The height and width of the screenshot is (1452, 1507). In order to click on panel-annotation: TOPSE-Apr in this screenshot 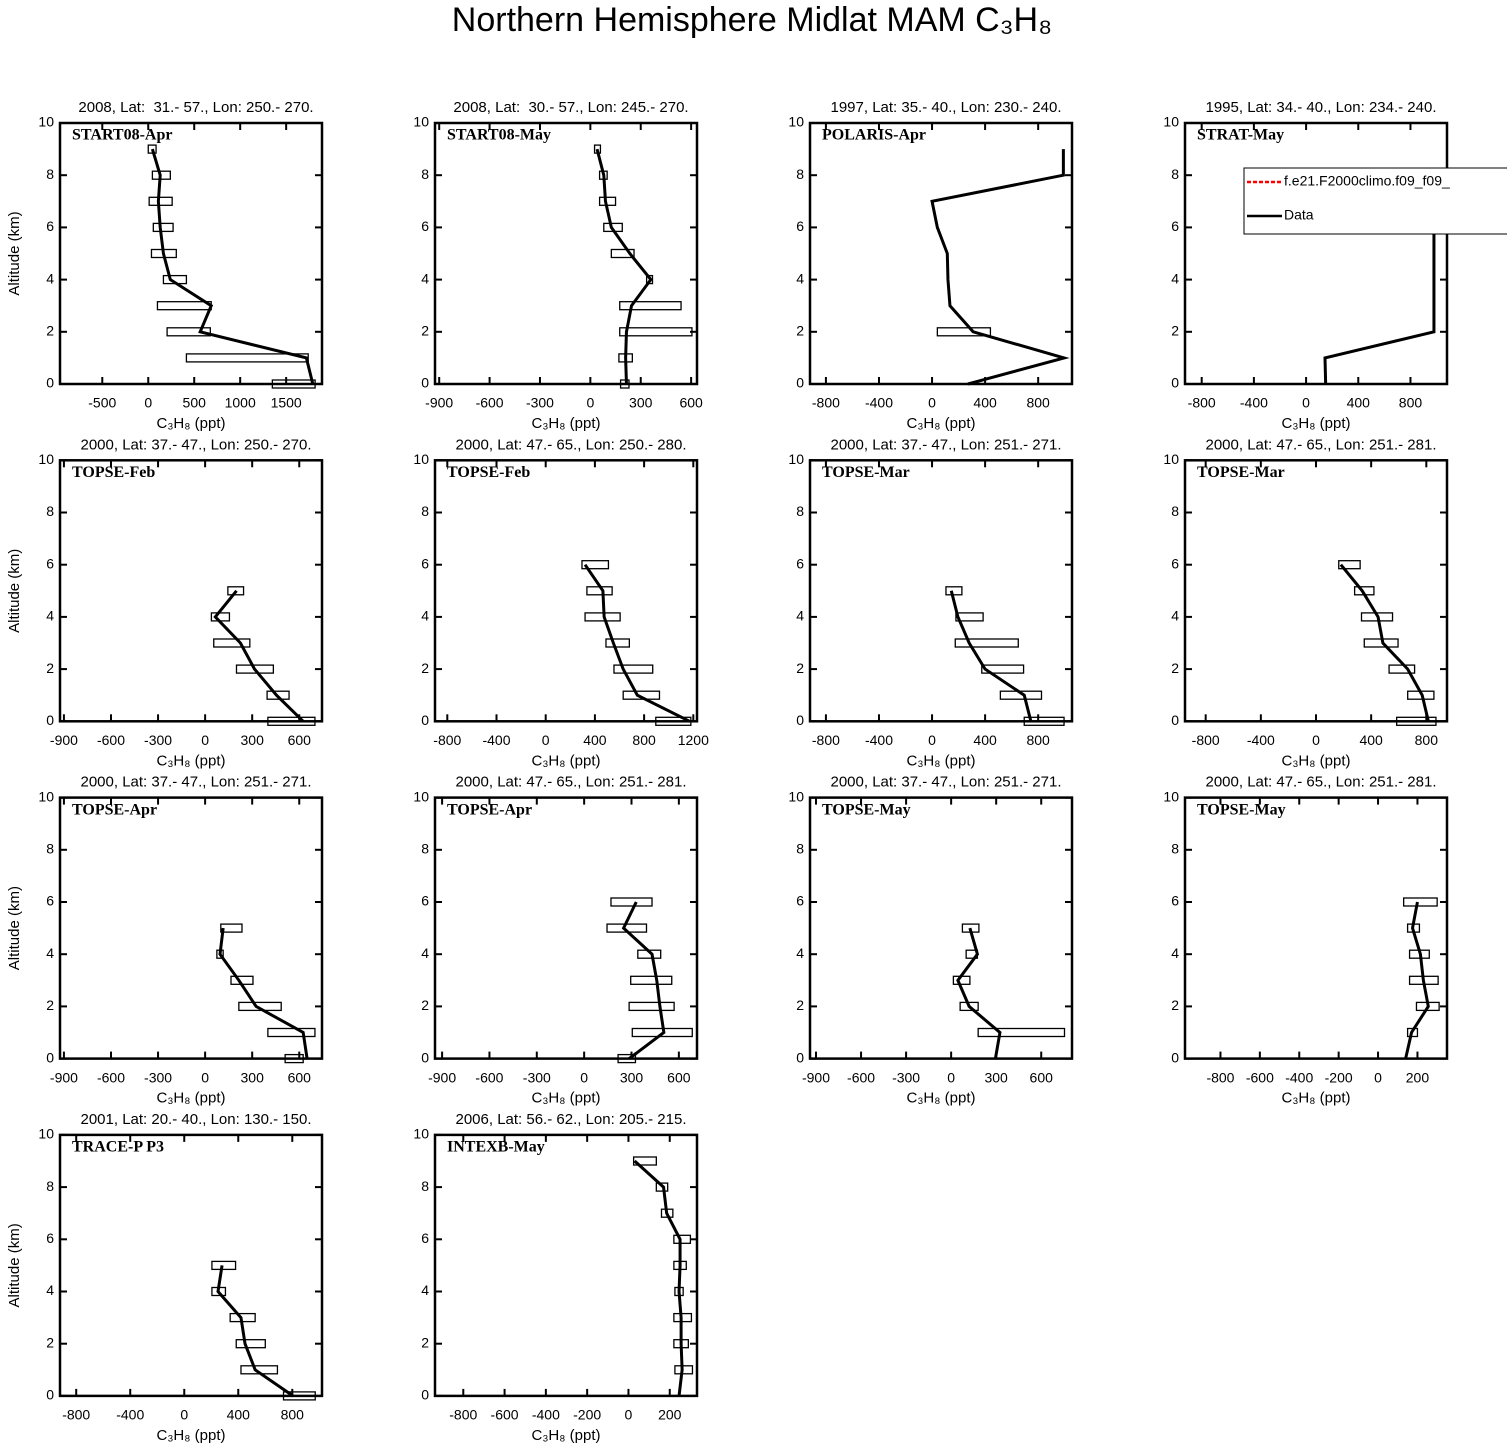, I will do `click(114, 809)`.